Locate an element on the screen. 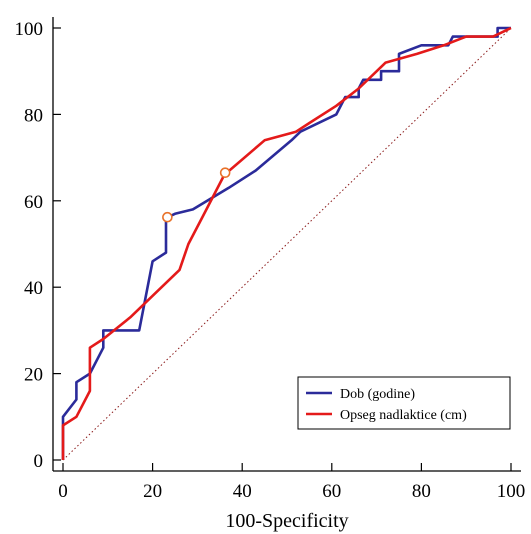 The height and width of the screenshot is (534, 531). legend-box is located at coordinates (404, 403).